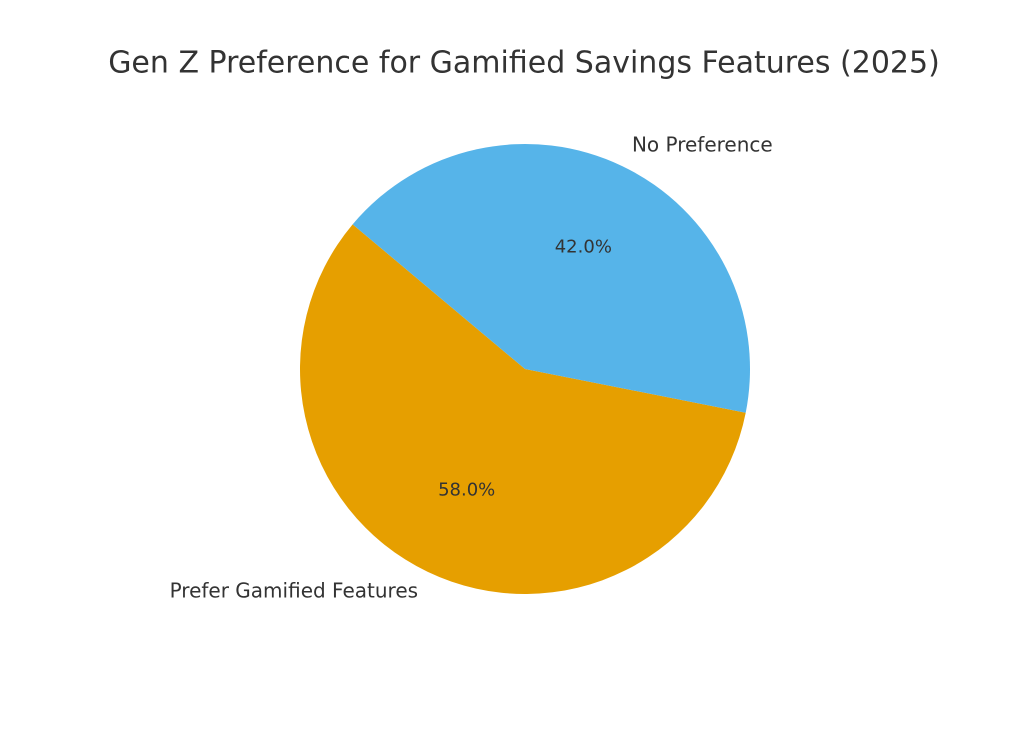  Describe the element at coordinates (583, 246) in the screenshot. I see `percent-label: 42.0%` at that location.